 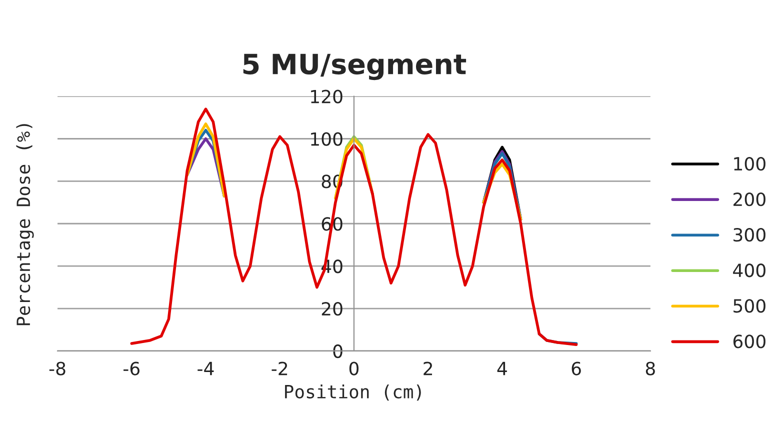 I want to click on x-tick-label: 6, so click(x=576, y=369).